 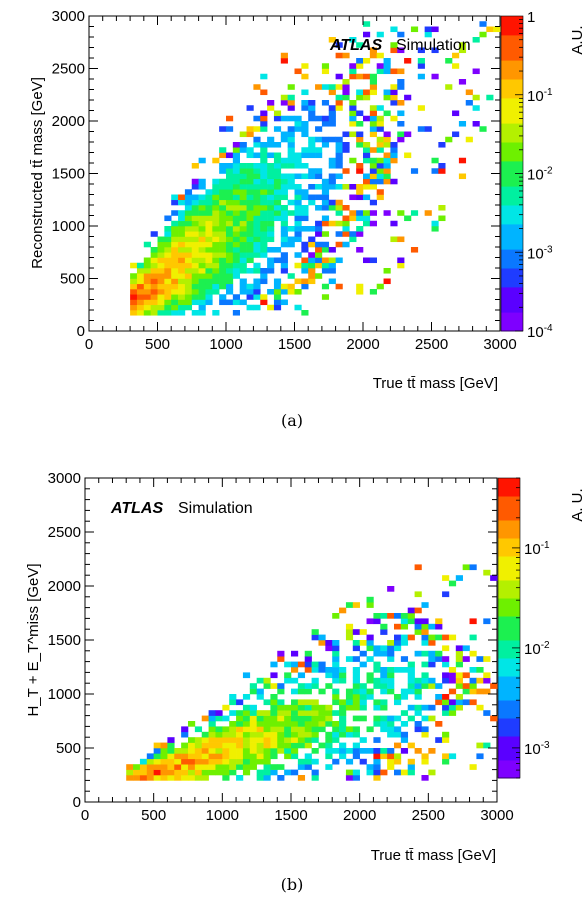 I want to click on colorbar-label-a: 10⁻⁴, so click(x=540, y=332).